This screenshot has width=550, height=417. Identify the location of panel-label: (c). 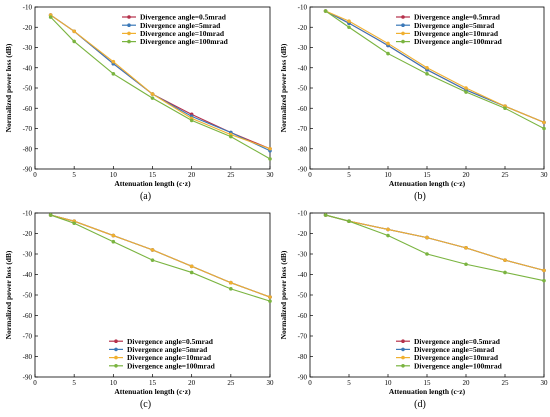
(145, 404).